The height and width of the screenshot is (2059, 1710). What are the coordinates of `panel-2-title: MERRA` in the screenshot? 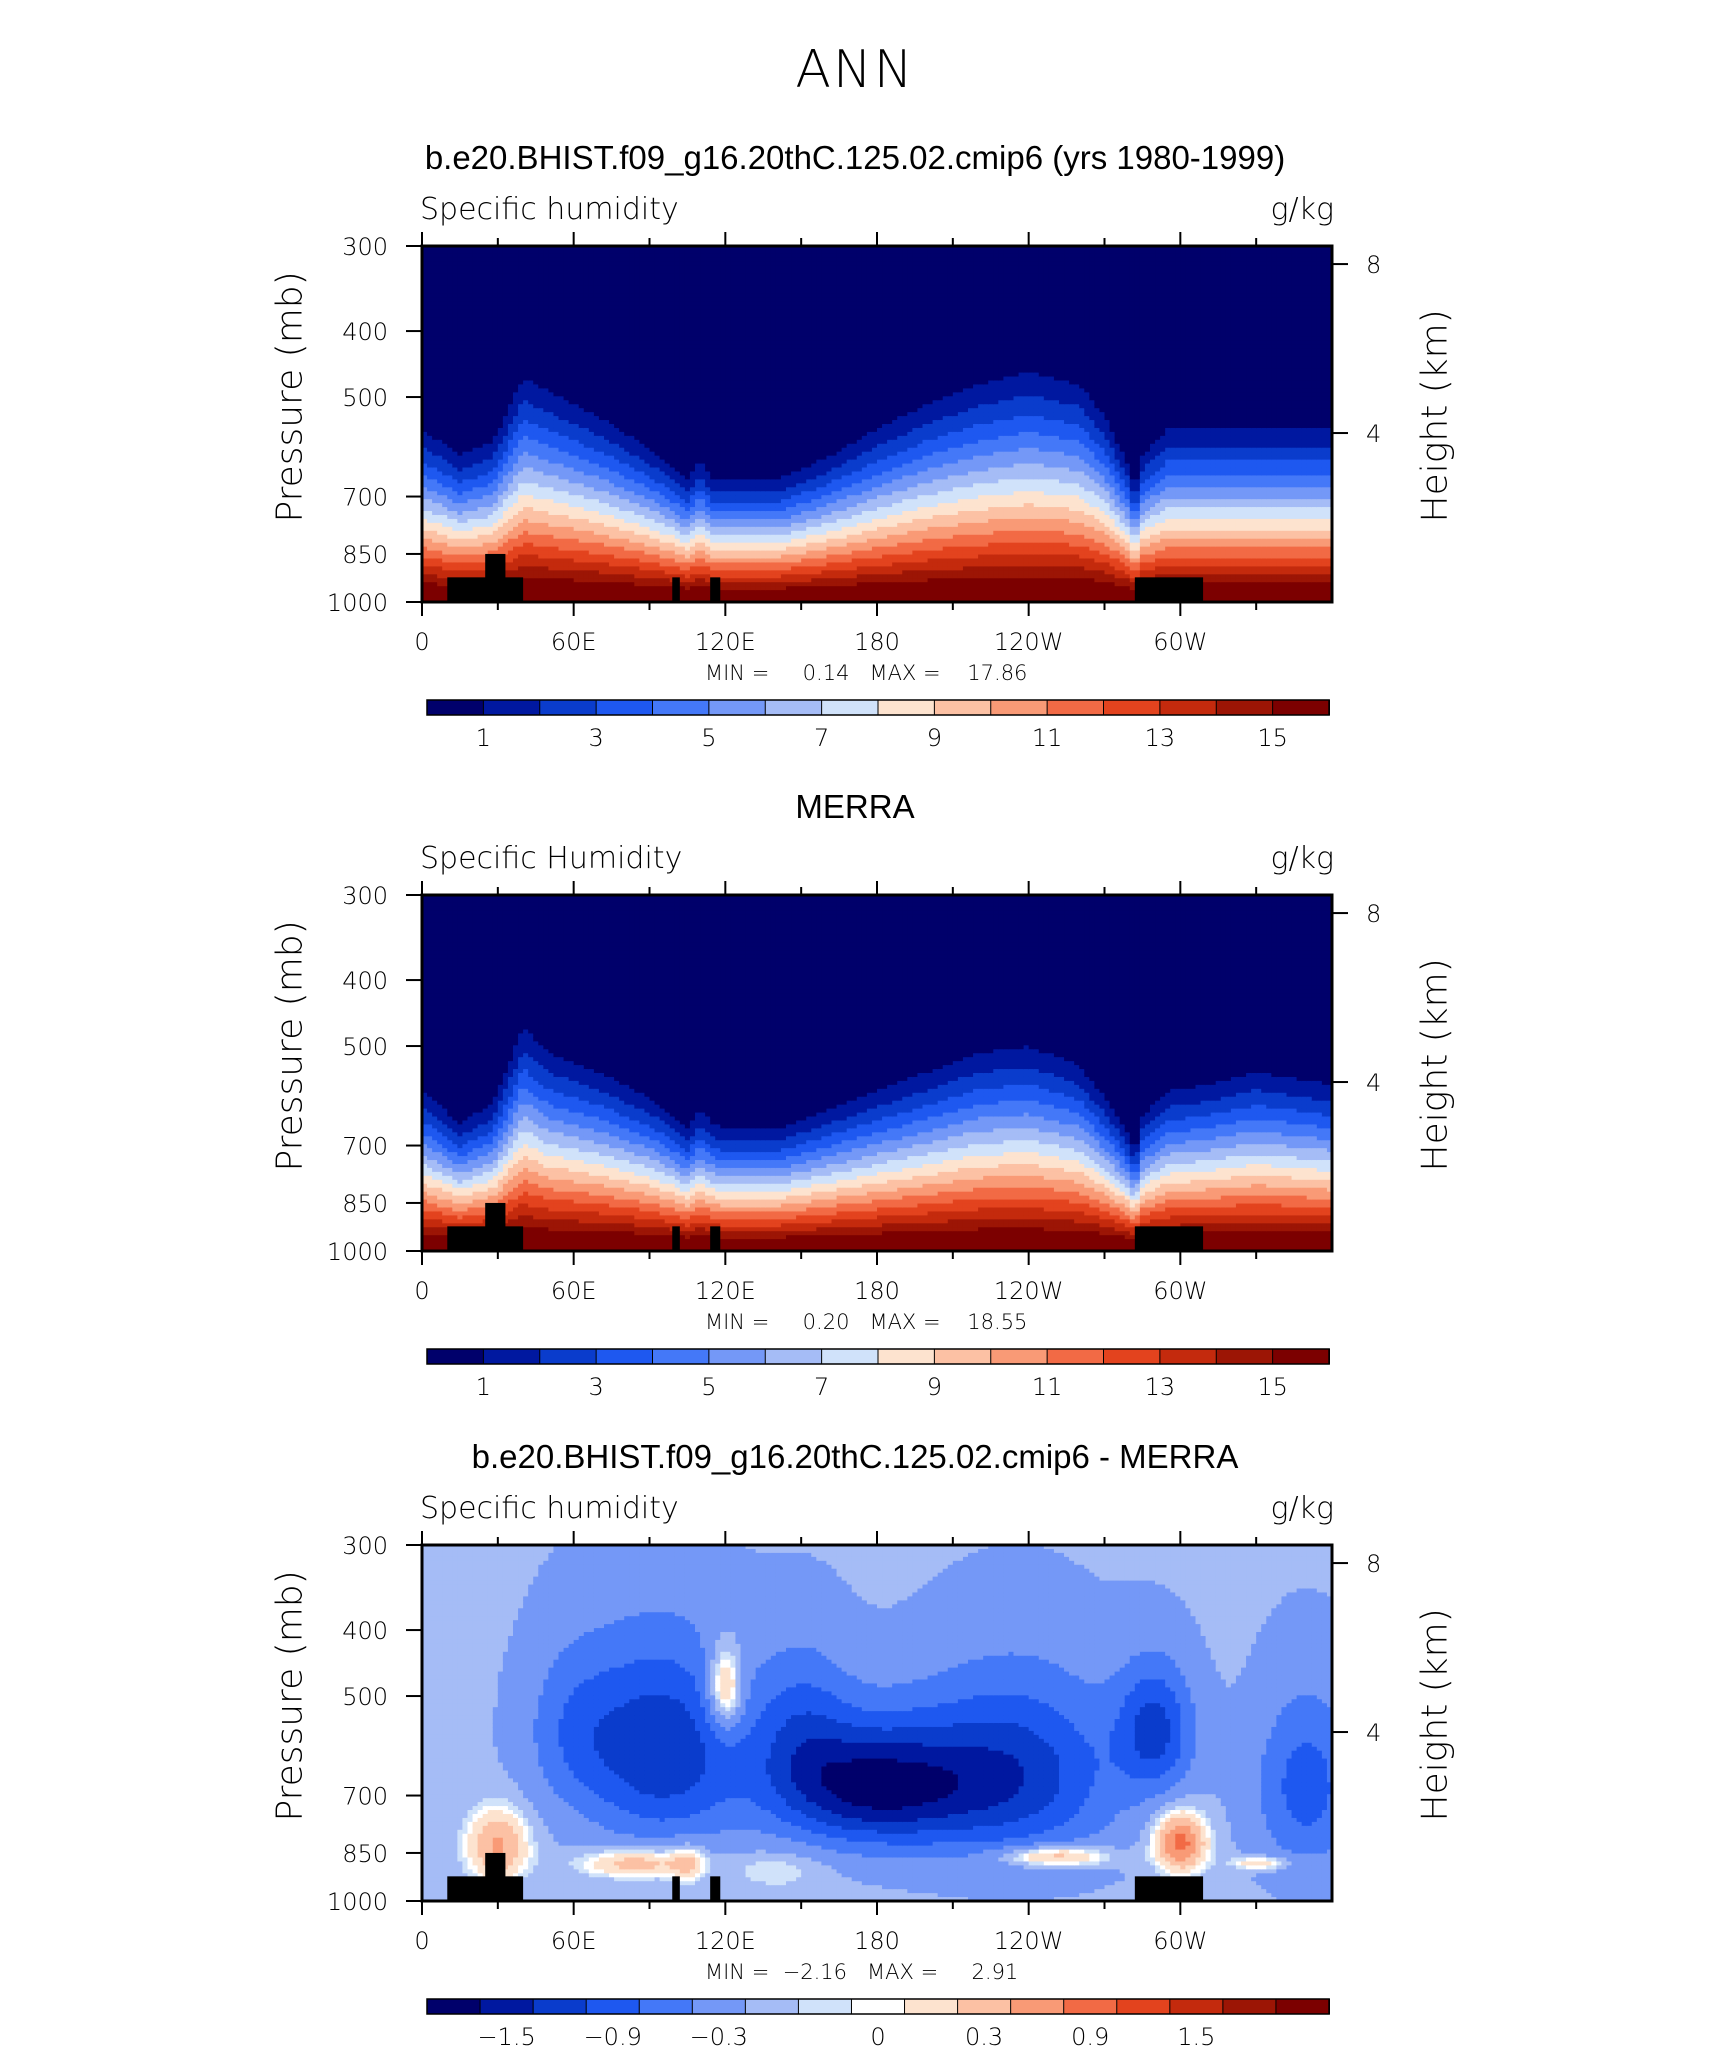 It's located at (855, 807).